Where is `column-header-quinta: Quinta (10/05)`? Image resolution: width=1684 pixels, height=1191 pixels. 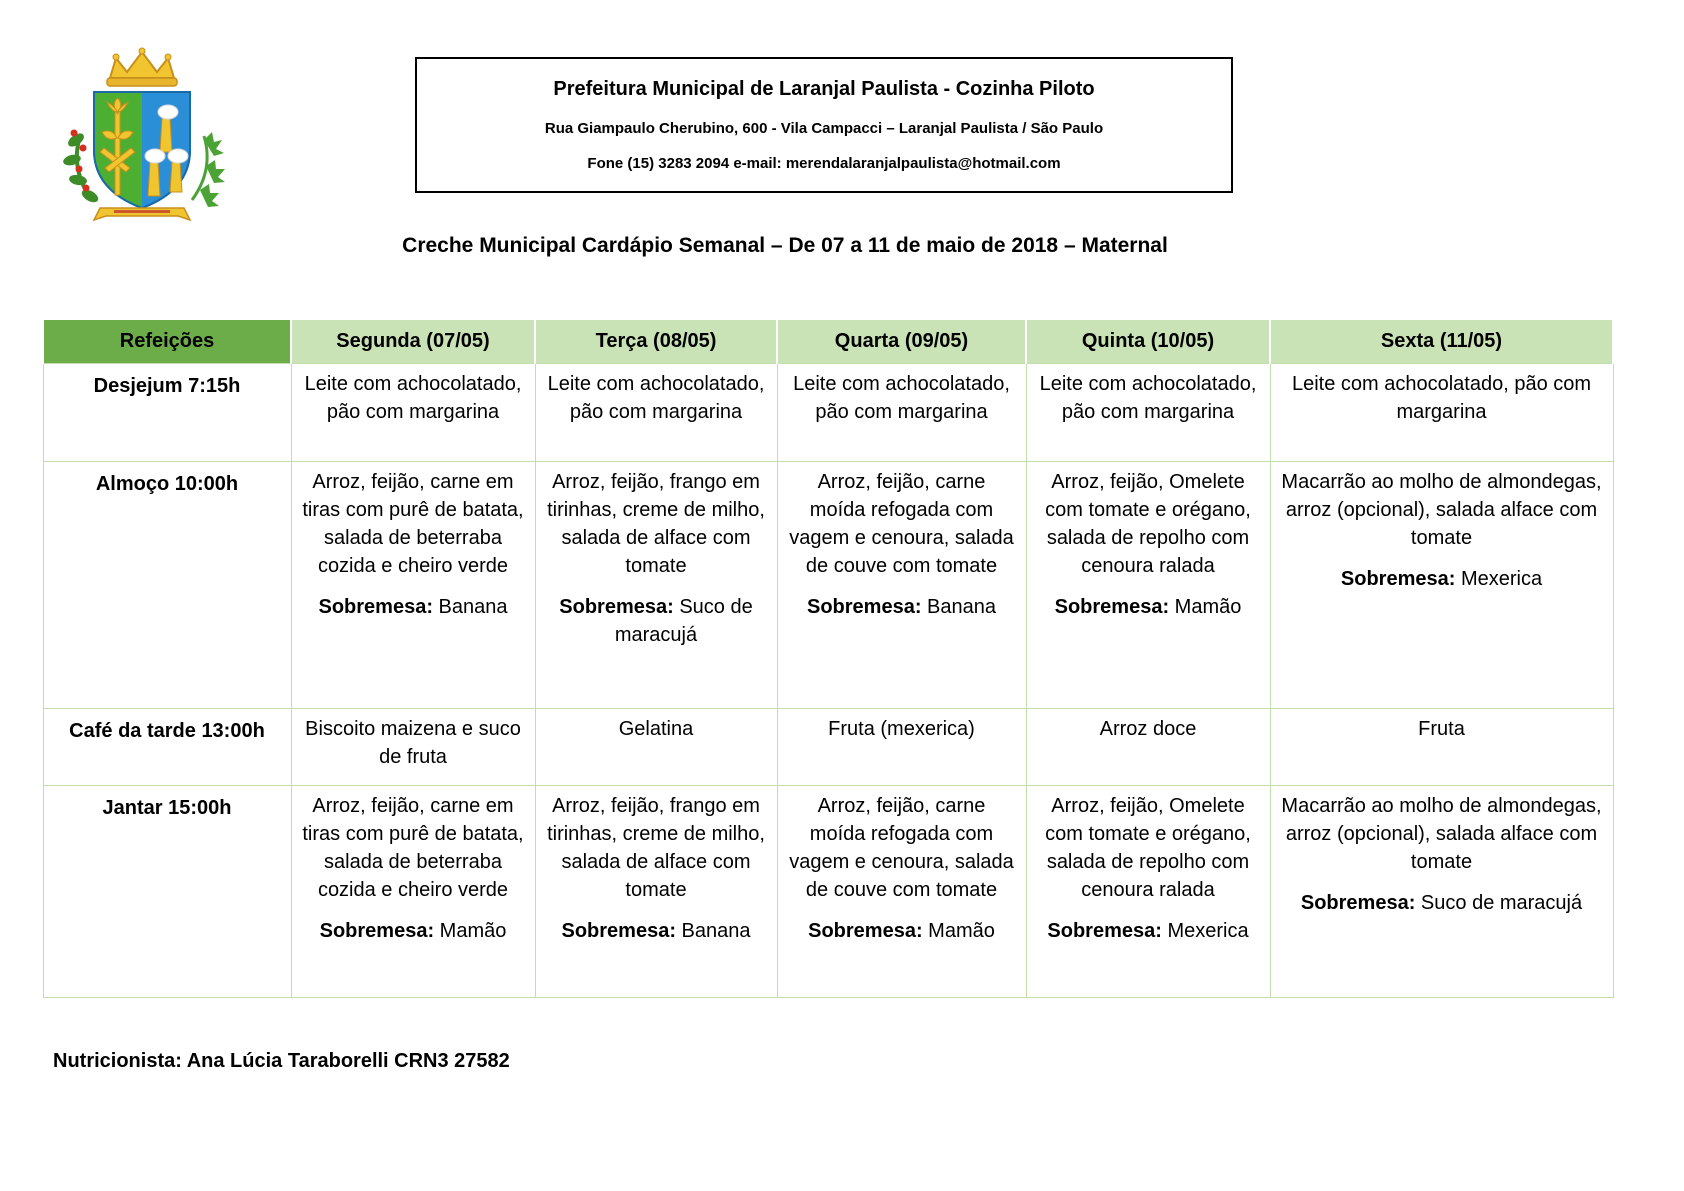 column-header-quinta: Quinta (10/05) is located at coordinates (1148, 341).